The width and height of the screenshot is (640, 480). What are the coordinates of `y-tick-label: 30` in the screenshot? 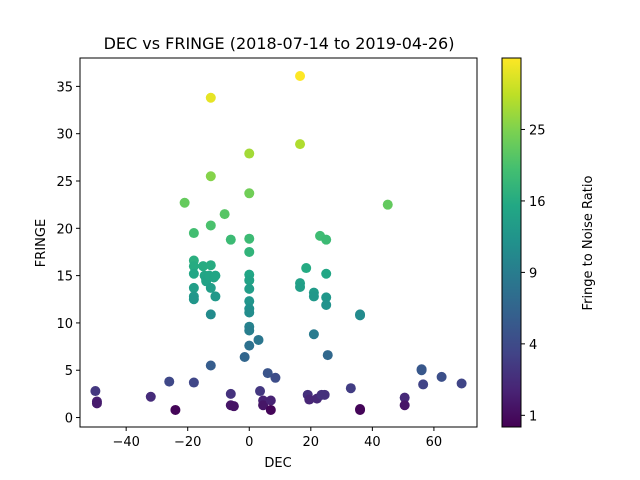 It's located at (64, 135).